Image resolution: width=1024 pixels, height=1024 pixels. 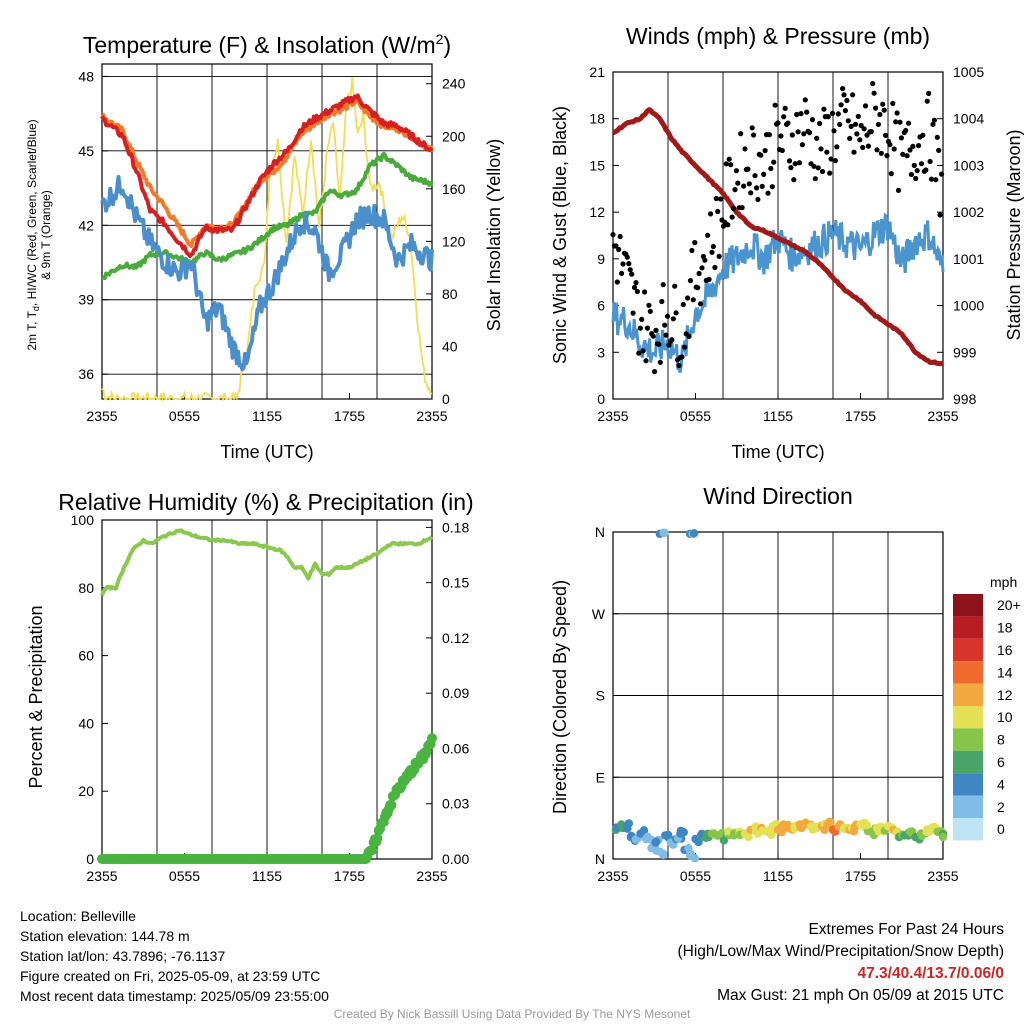 I want to click on pressure-y-right-tick-label: 1000, so click(x=968, y=306).